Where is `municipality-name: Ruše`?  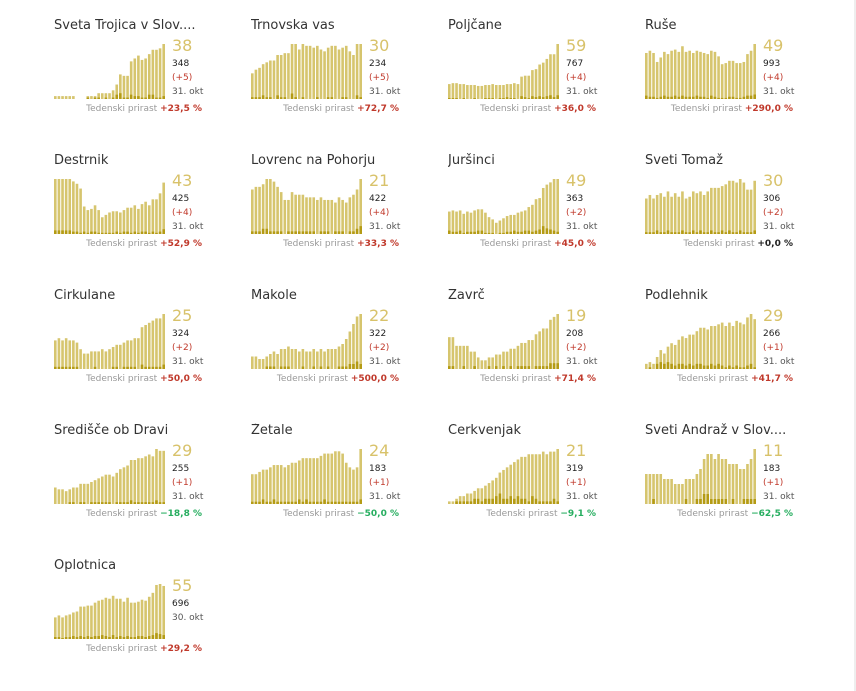 municipality-name: Ruše is located at coordinates (661, 25).